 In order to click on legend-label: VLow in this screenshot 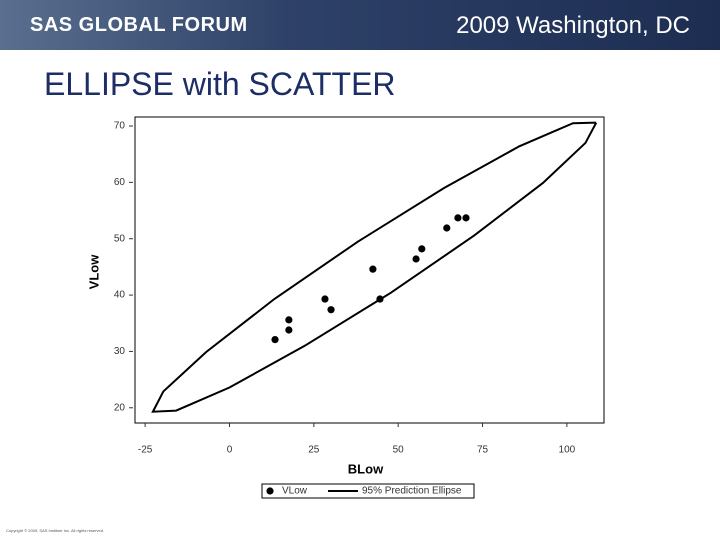, I will do `click(295, 491)`.